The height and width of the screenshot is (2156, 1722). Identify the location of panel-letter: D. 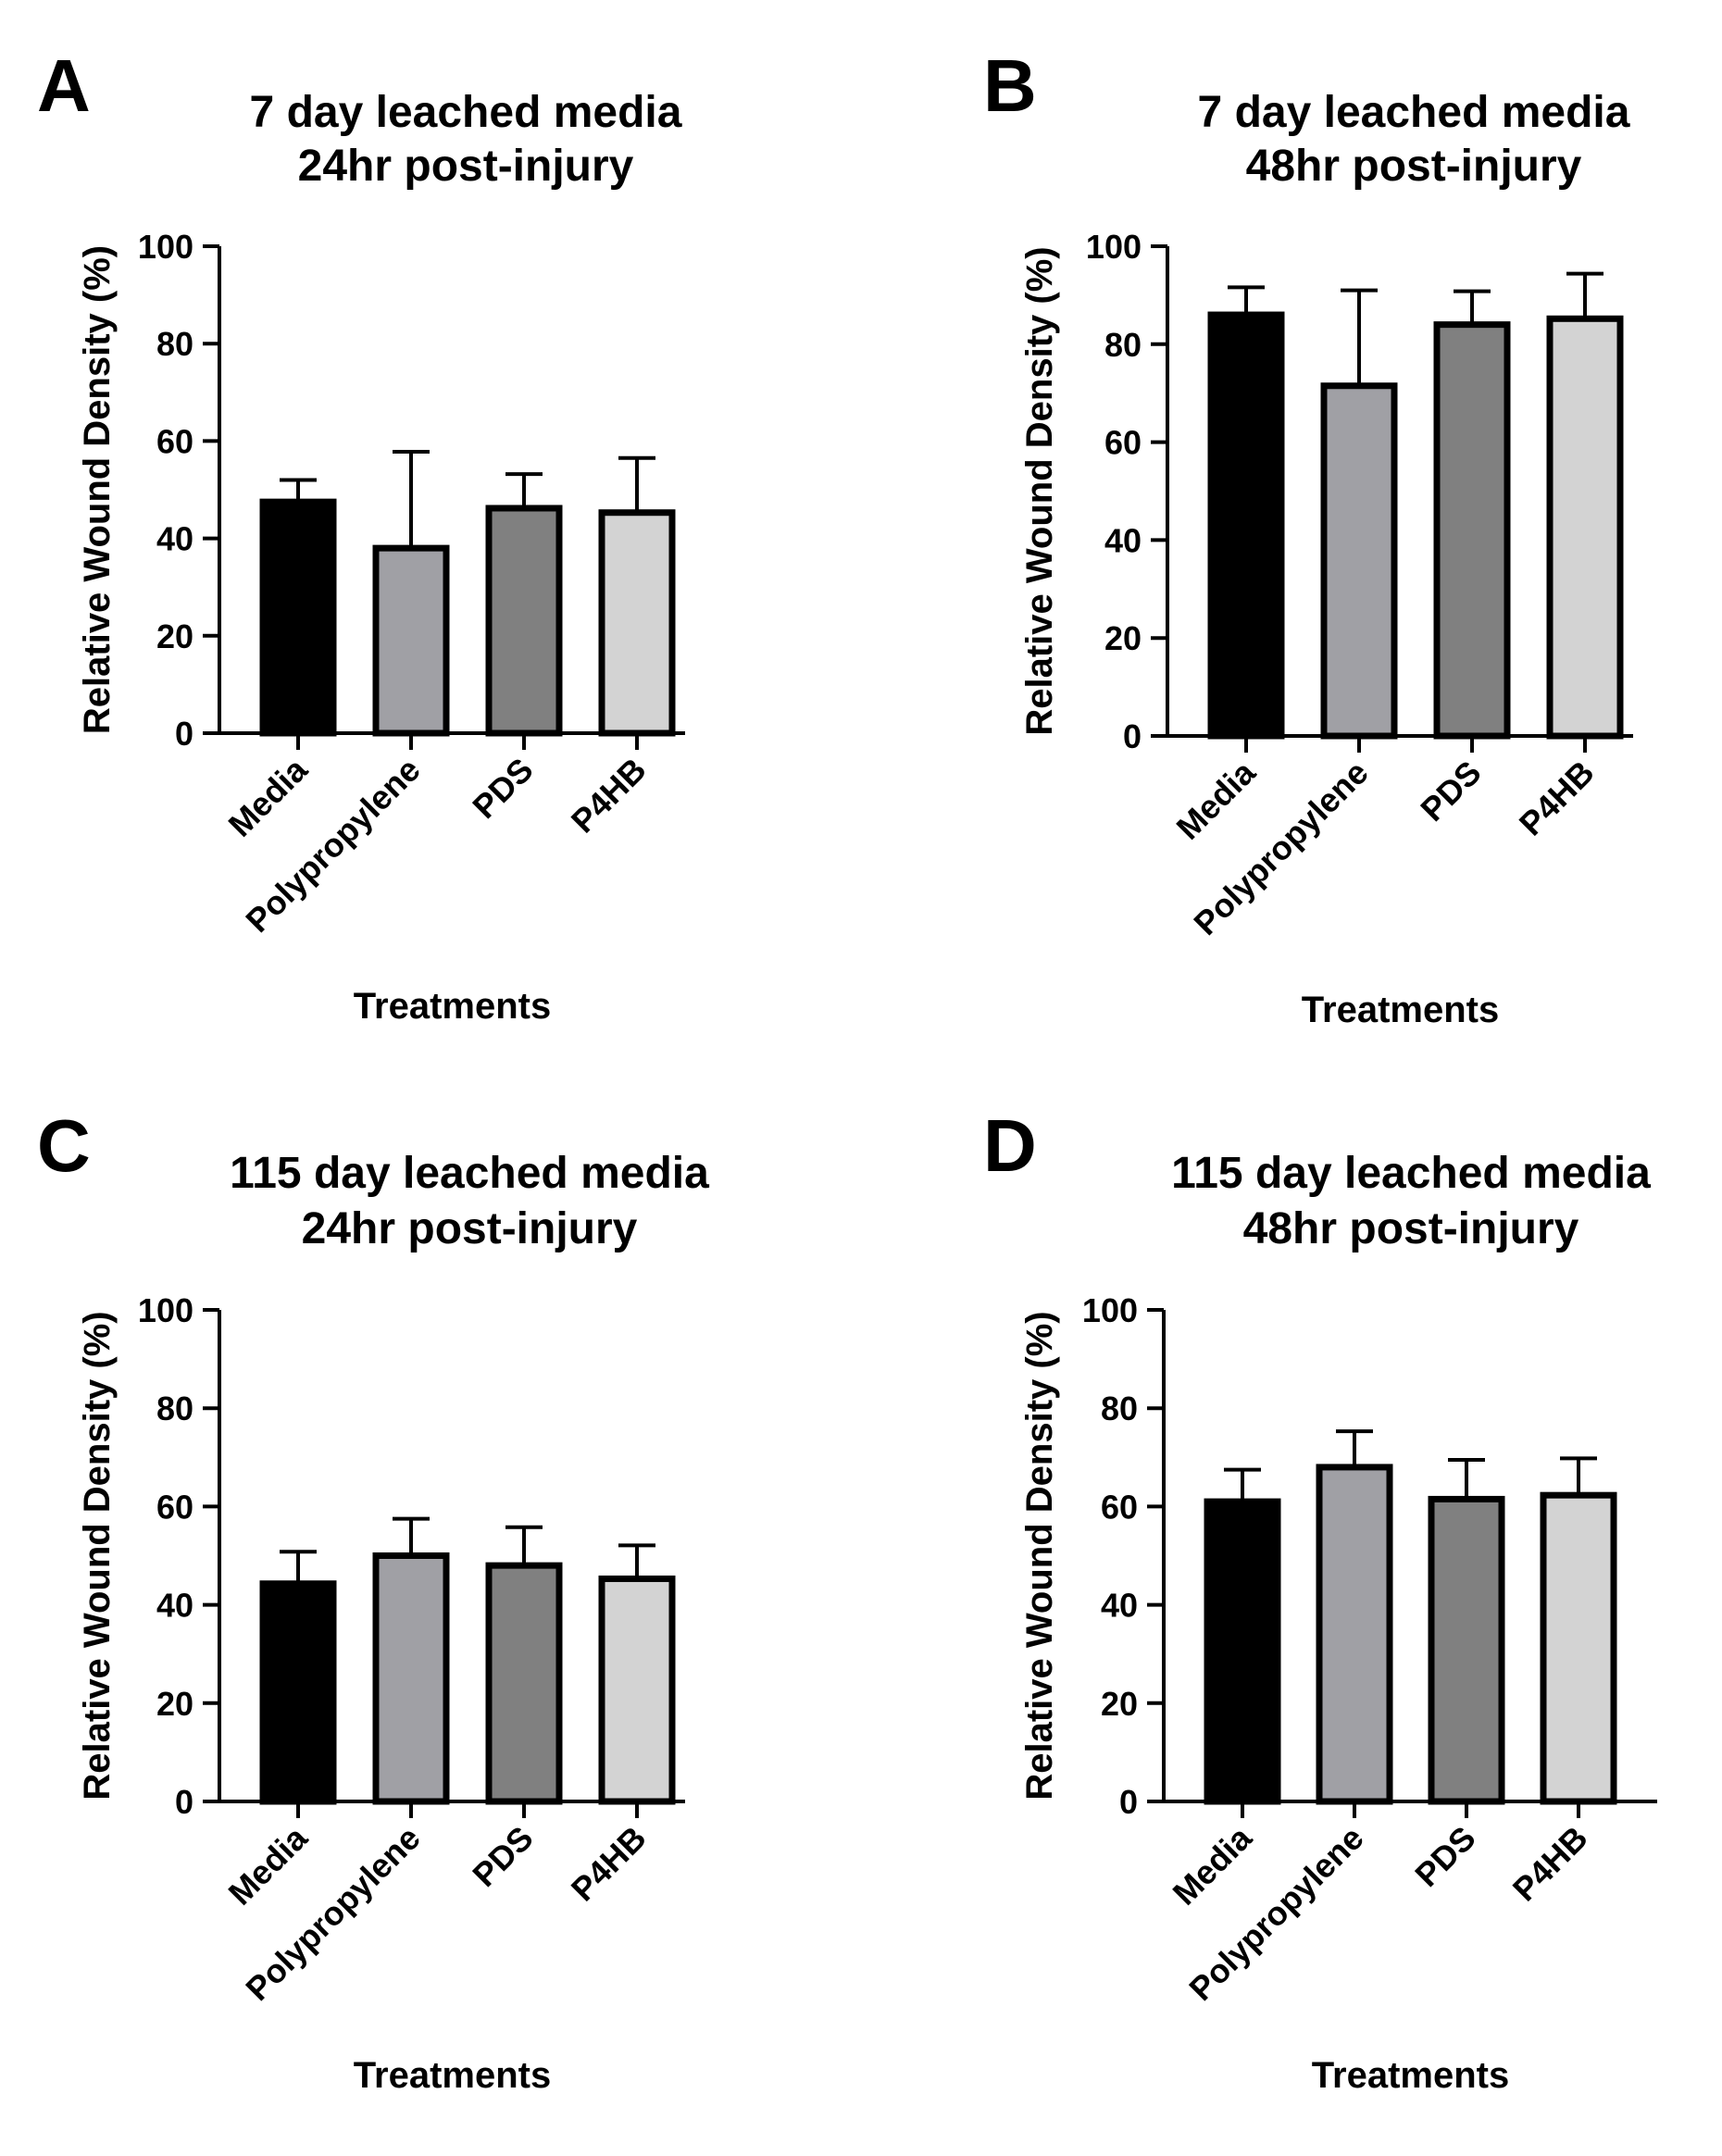
(1010, 1145).